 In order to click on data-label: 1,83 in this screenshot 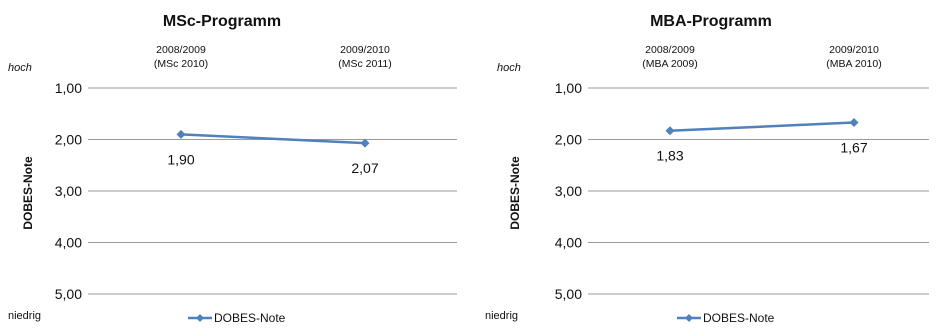, I will do `click(669, 156)`.